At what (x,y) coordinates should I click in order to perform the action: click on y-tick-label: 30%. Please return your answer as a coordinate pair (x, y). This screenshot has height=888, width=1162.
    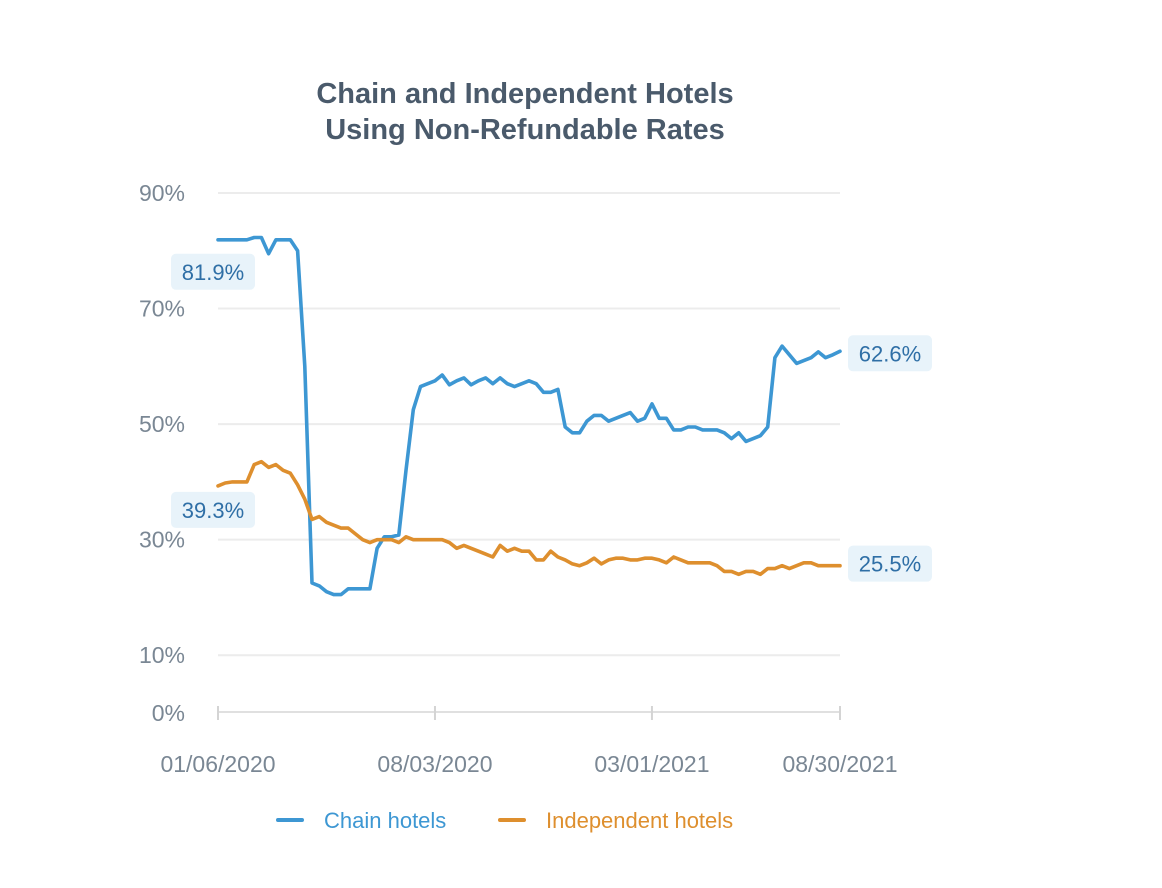
    Looking at the image, I should click on (162, 540).